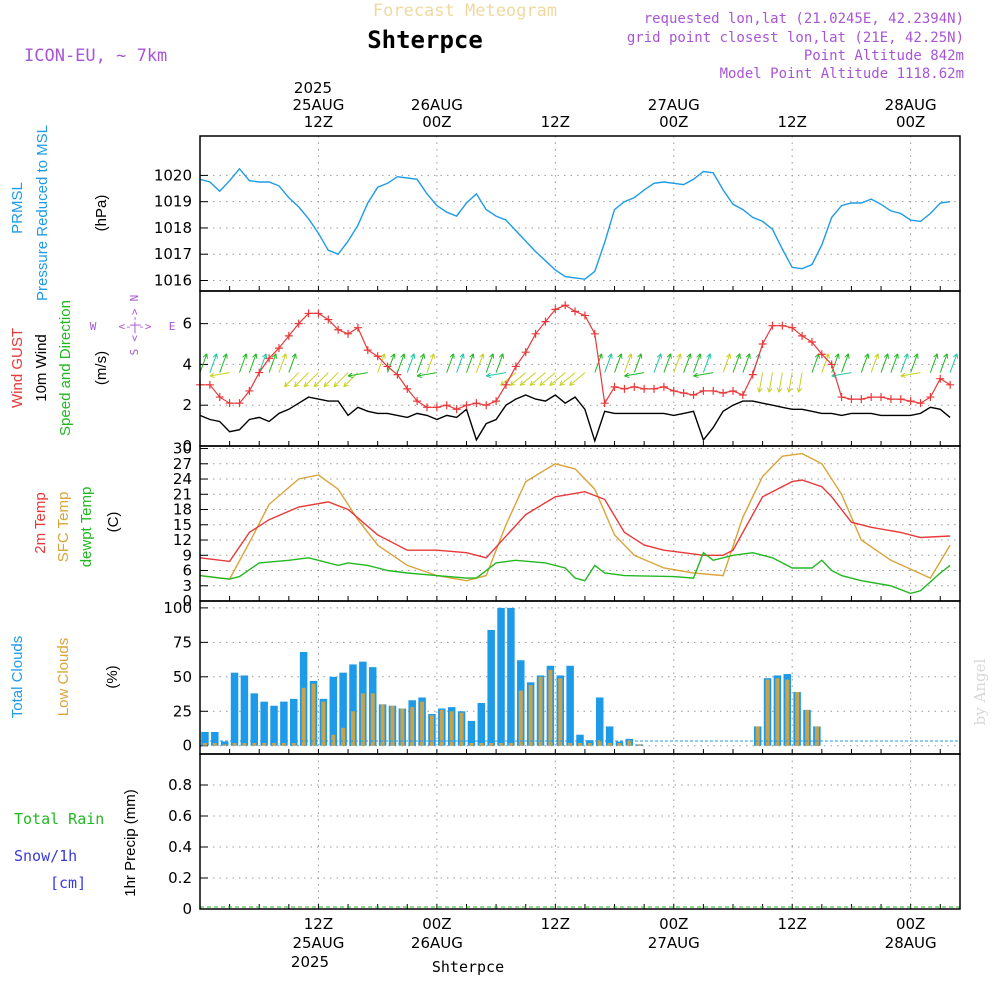  Describe the element at coordinates (674, 943) in the screenshot. I see `bottom-date-label: 27AUG` at that location.